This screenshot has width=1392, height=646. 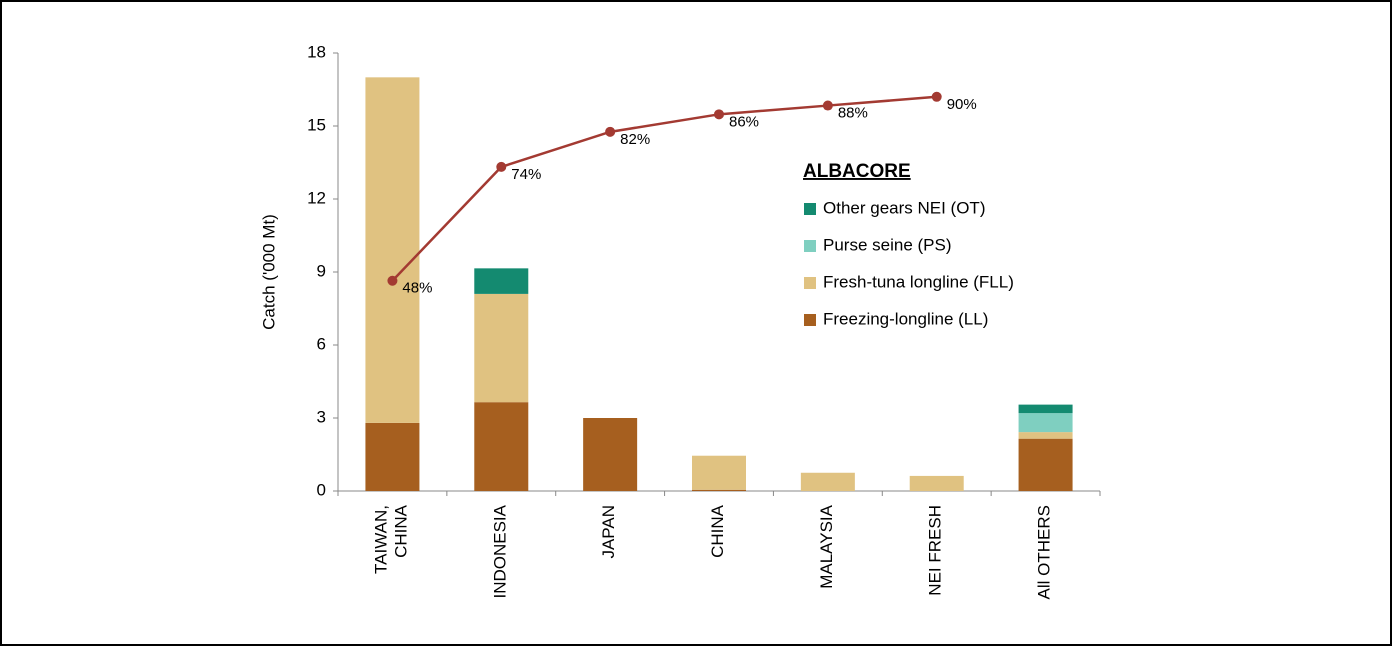 What do you see at coordinates (857, 171) in the screenshot?
I see `legend-title: ALBACORE` at bounding box center [857, 171].